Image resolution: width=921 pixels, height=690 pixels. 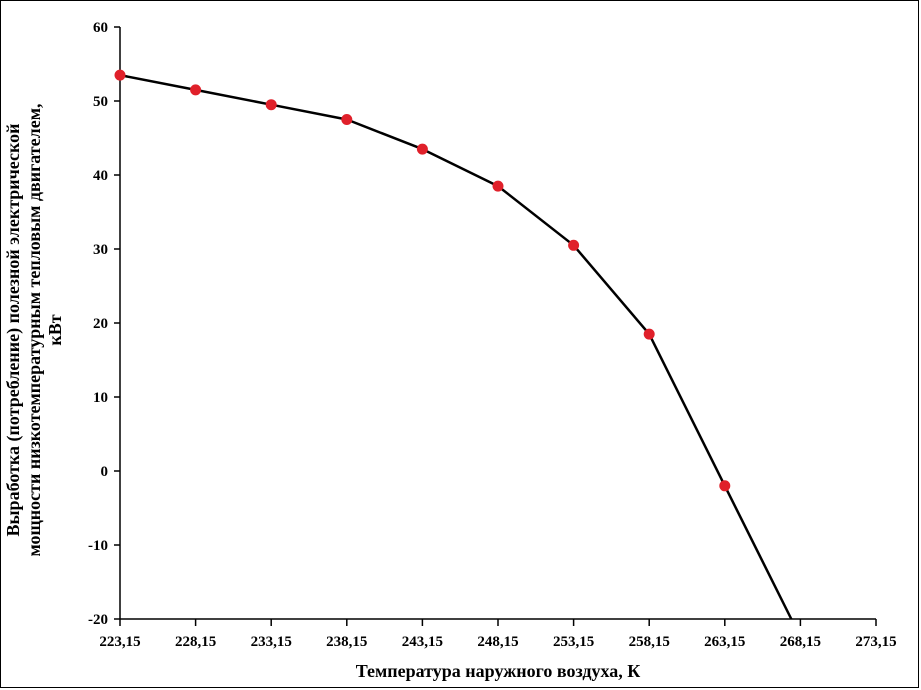 What do you see at coordinates (100, 102) in the screenshot?
I see `y-tick-label: 50` at bounding box center [100, 102].